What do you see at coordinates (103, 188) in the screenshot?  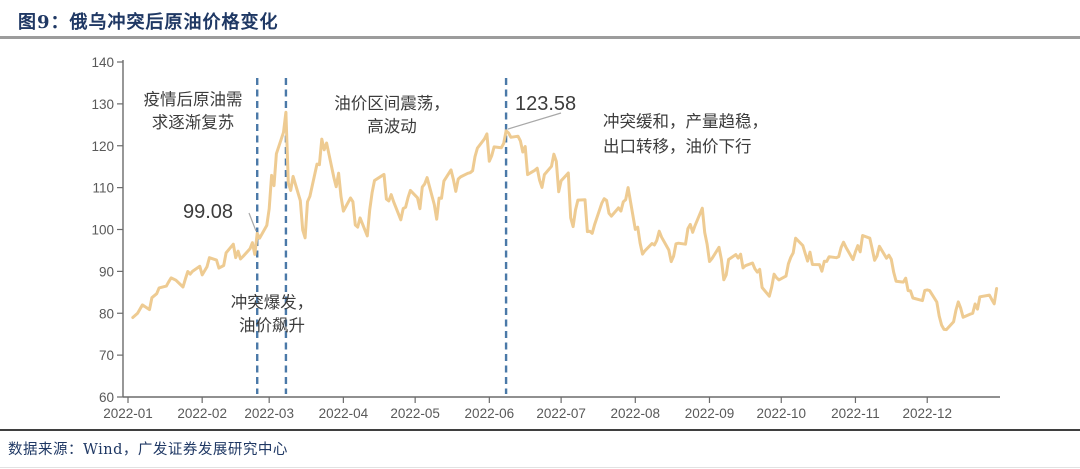 I see `y-tick-label: 110` at bounding box center [103, 188].